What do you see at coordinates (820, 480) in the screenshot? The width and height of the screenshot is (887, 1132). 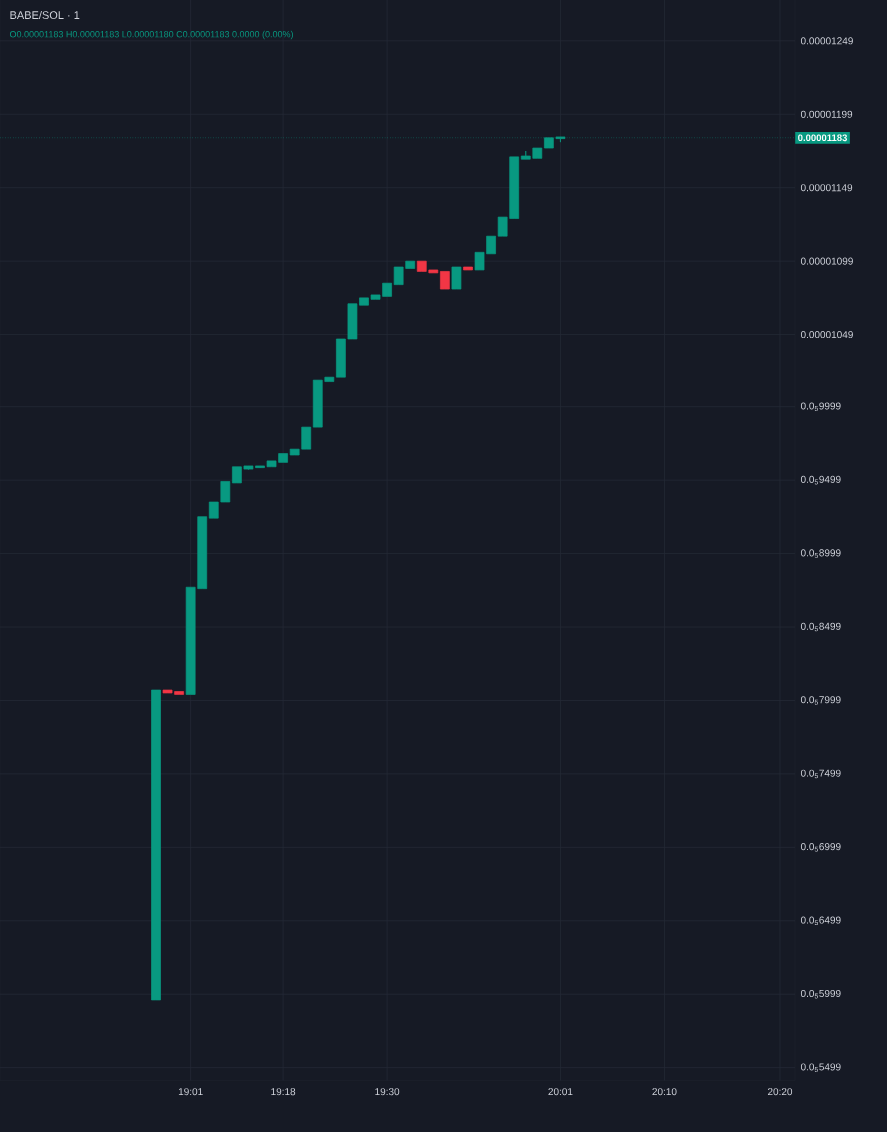 I see `y-tick-label: 0.0$_{5}$9499` at bounding box center [820, 480].